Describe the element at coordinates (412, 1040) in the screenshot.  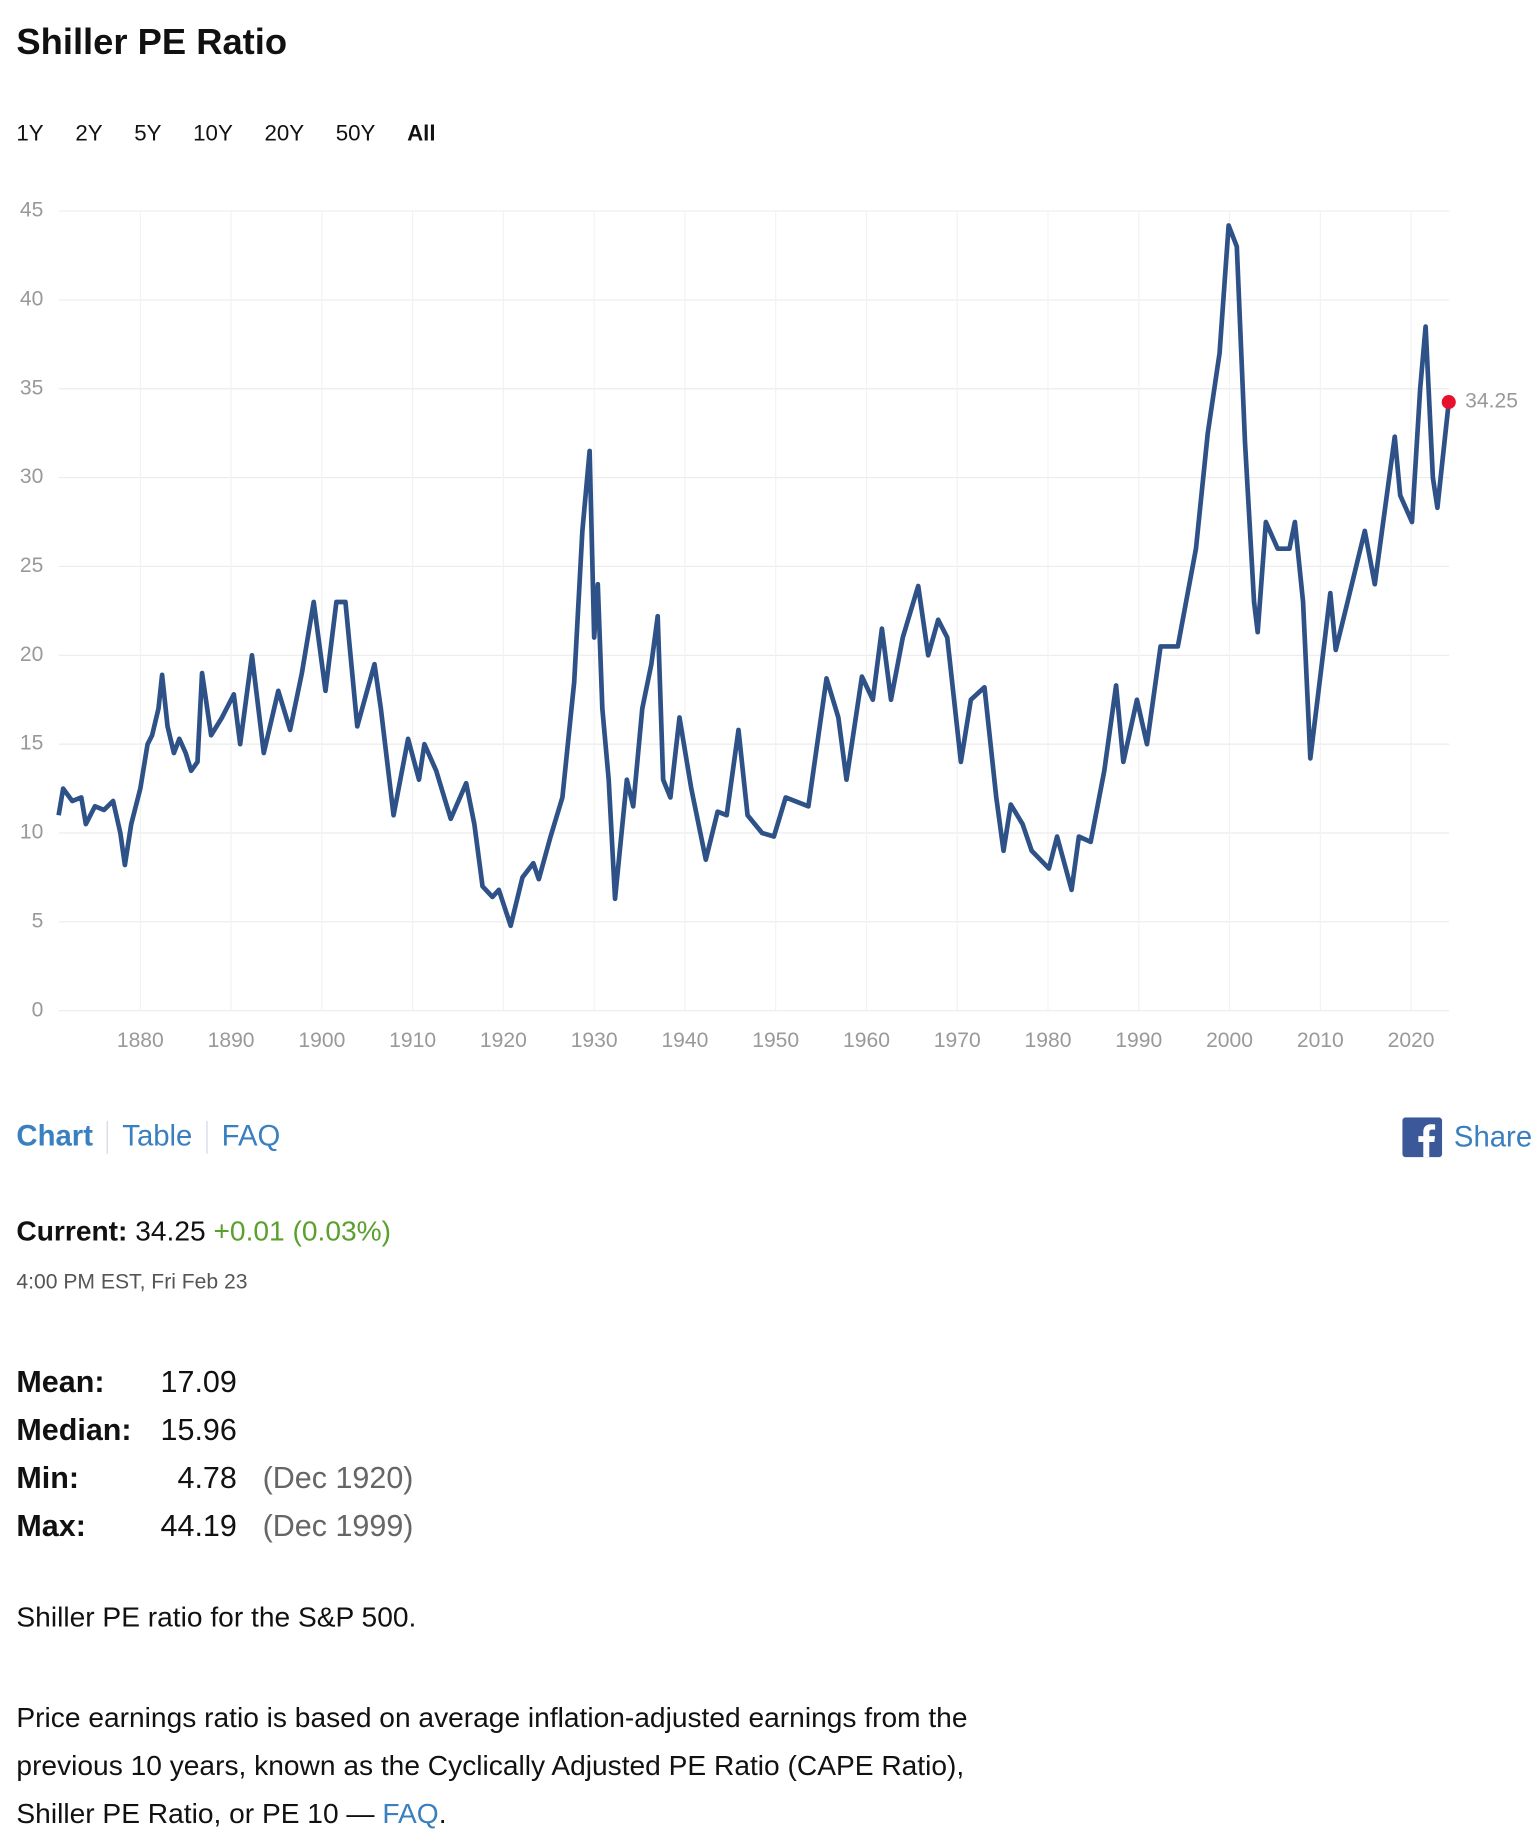
I see `x-tick-label: 1910` at that location.